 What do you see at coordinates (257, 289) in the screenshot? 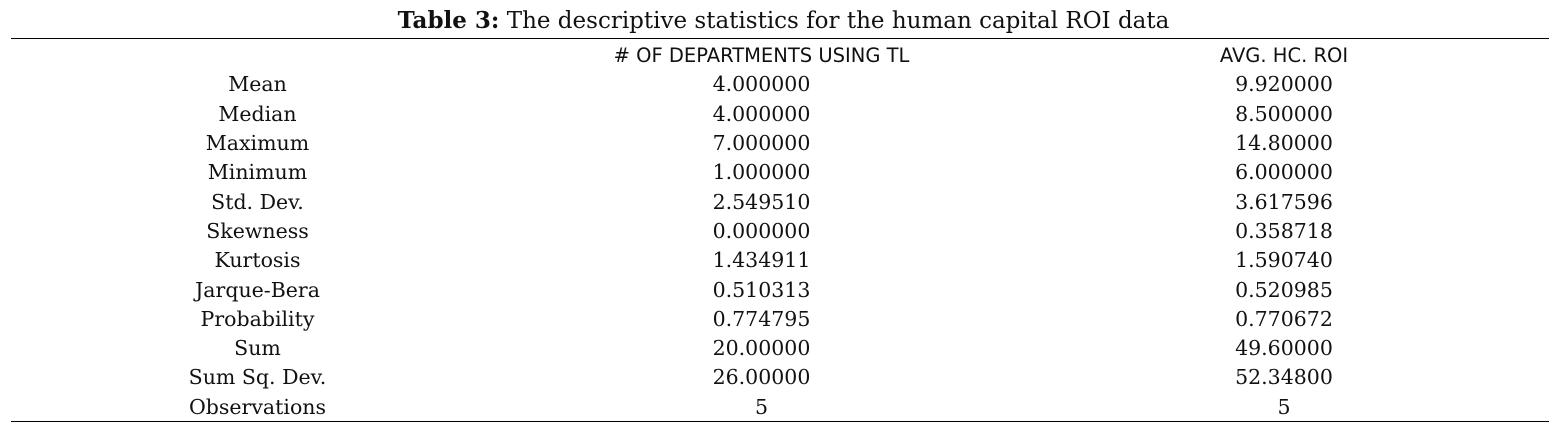
I see `row-label: Jarque-Bera` at bounding box center [257, 289].